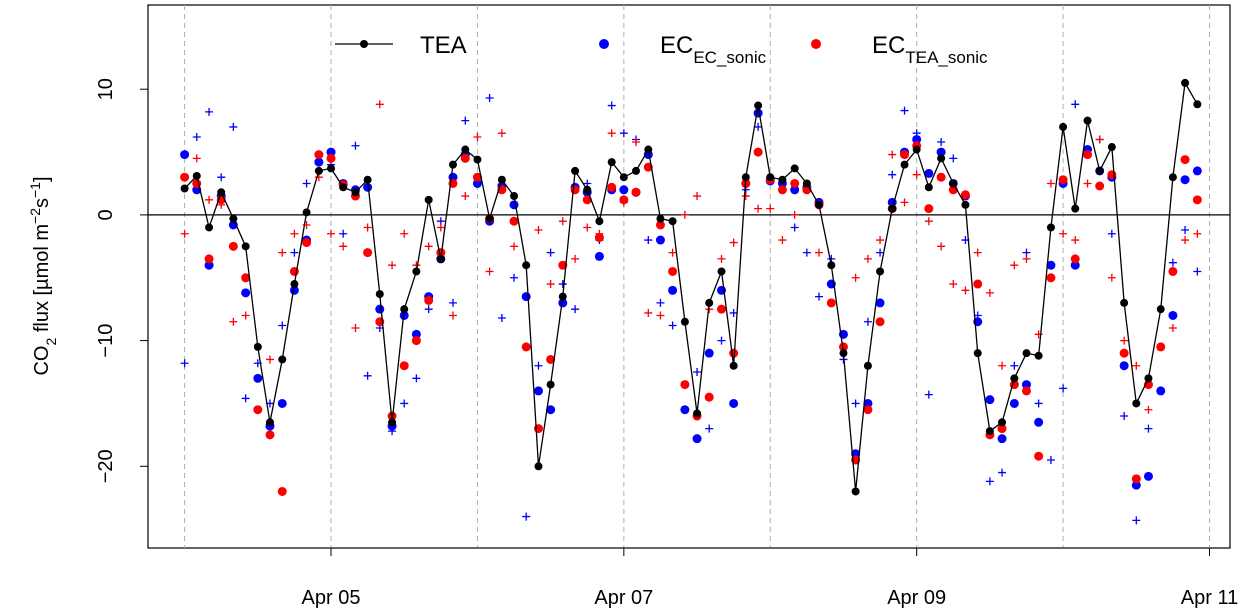  What do you see at coordinates (42, 179) in the screenshot?
I see `y-axis-label-part: ]` at bounding box center [42, 179].